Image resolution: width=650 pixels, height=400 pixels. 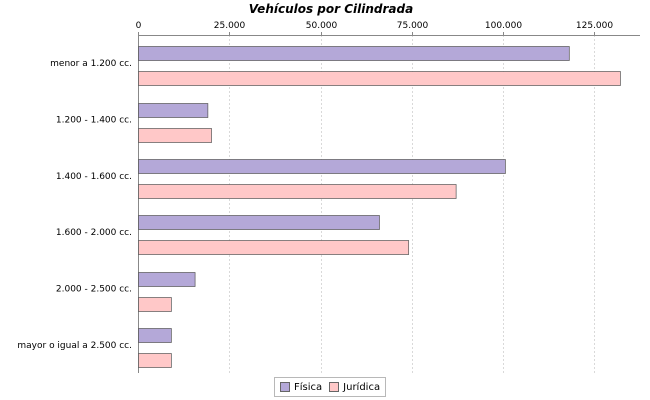 What do you see at coordinates (322, 26) in the screenshot?
I see `x-tick-label: 50.000` at bounding box center [322, 26].